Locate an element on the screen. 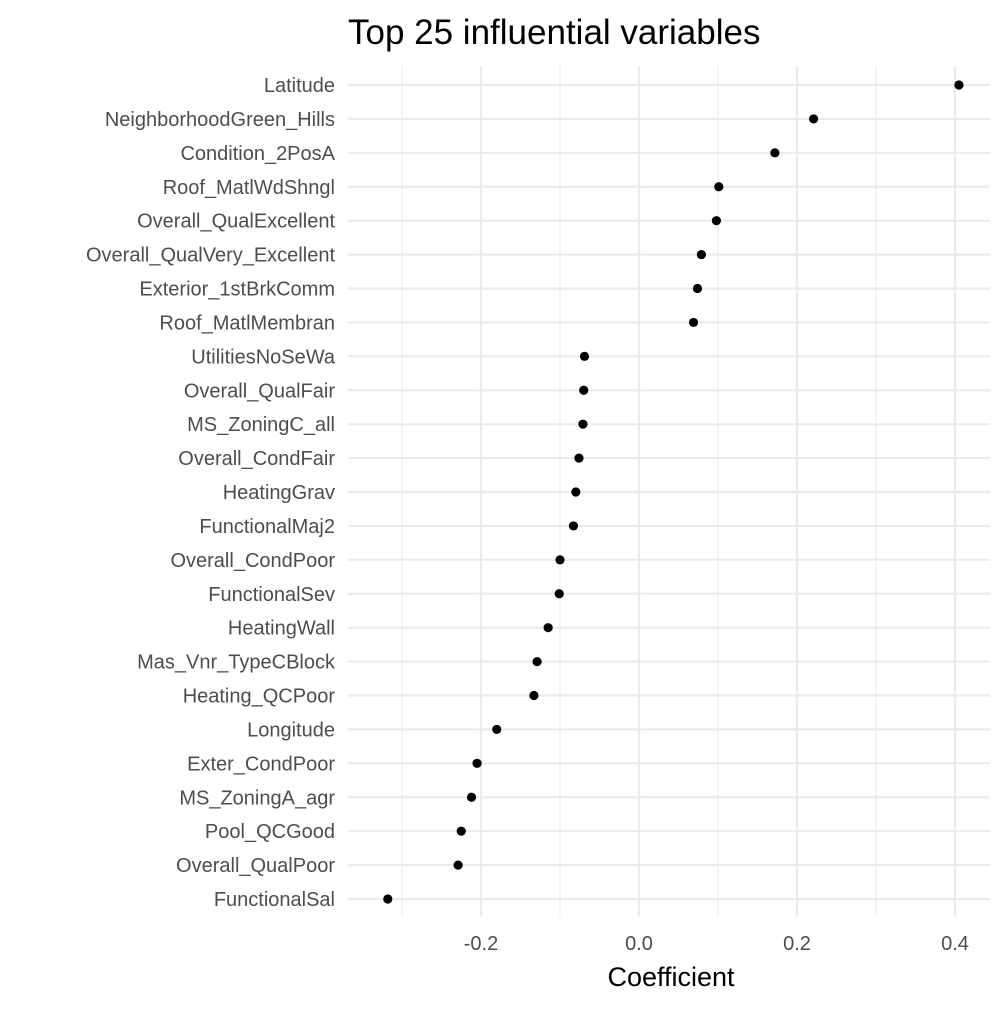 This screenshot has width=1008, height=1013. y-tick-label: Overall_QualVery_Excellent is located at coordinates (210, 256).